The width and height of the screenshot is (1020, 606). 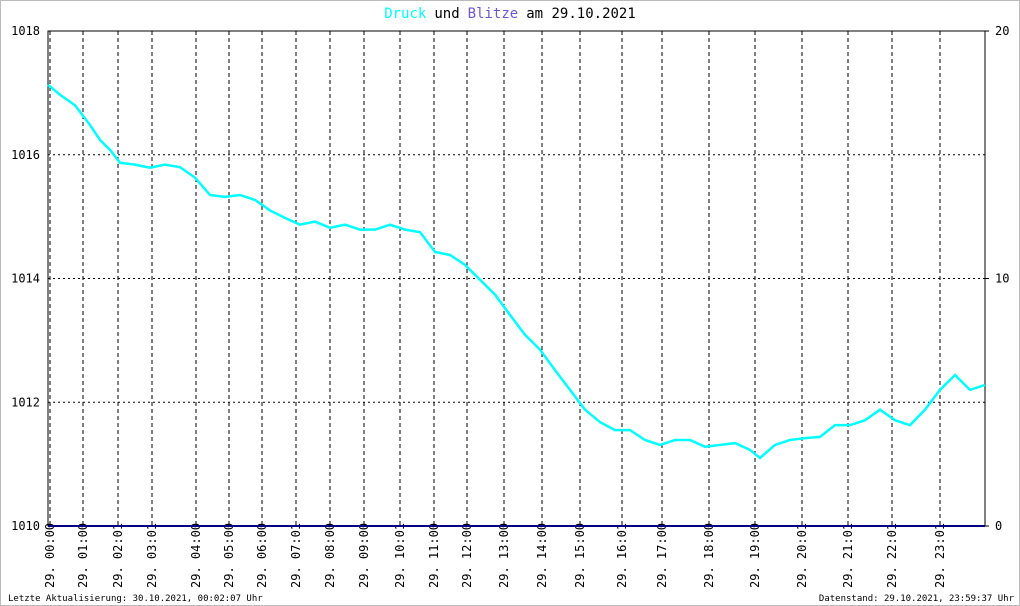 I want to click on x-tick-label: 29. 12:00, so click(x=467, y=555).